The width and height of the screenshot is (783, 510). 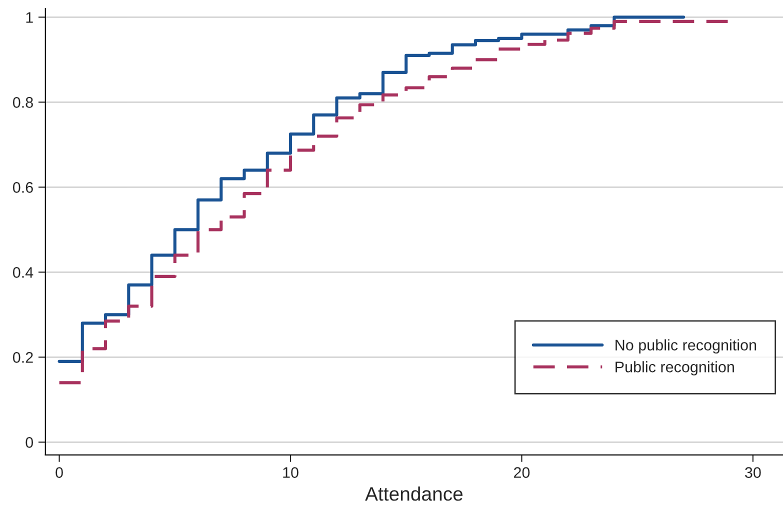 I want to click on y-tick-label: 0.2, so click(x=22, y=357).